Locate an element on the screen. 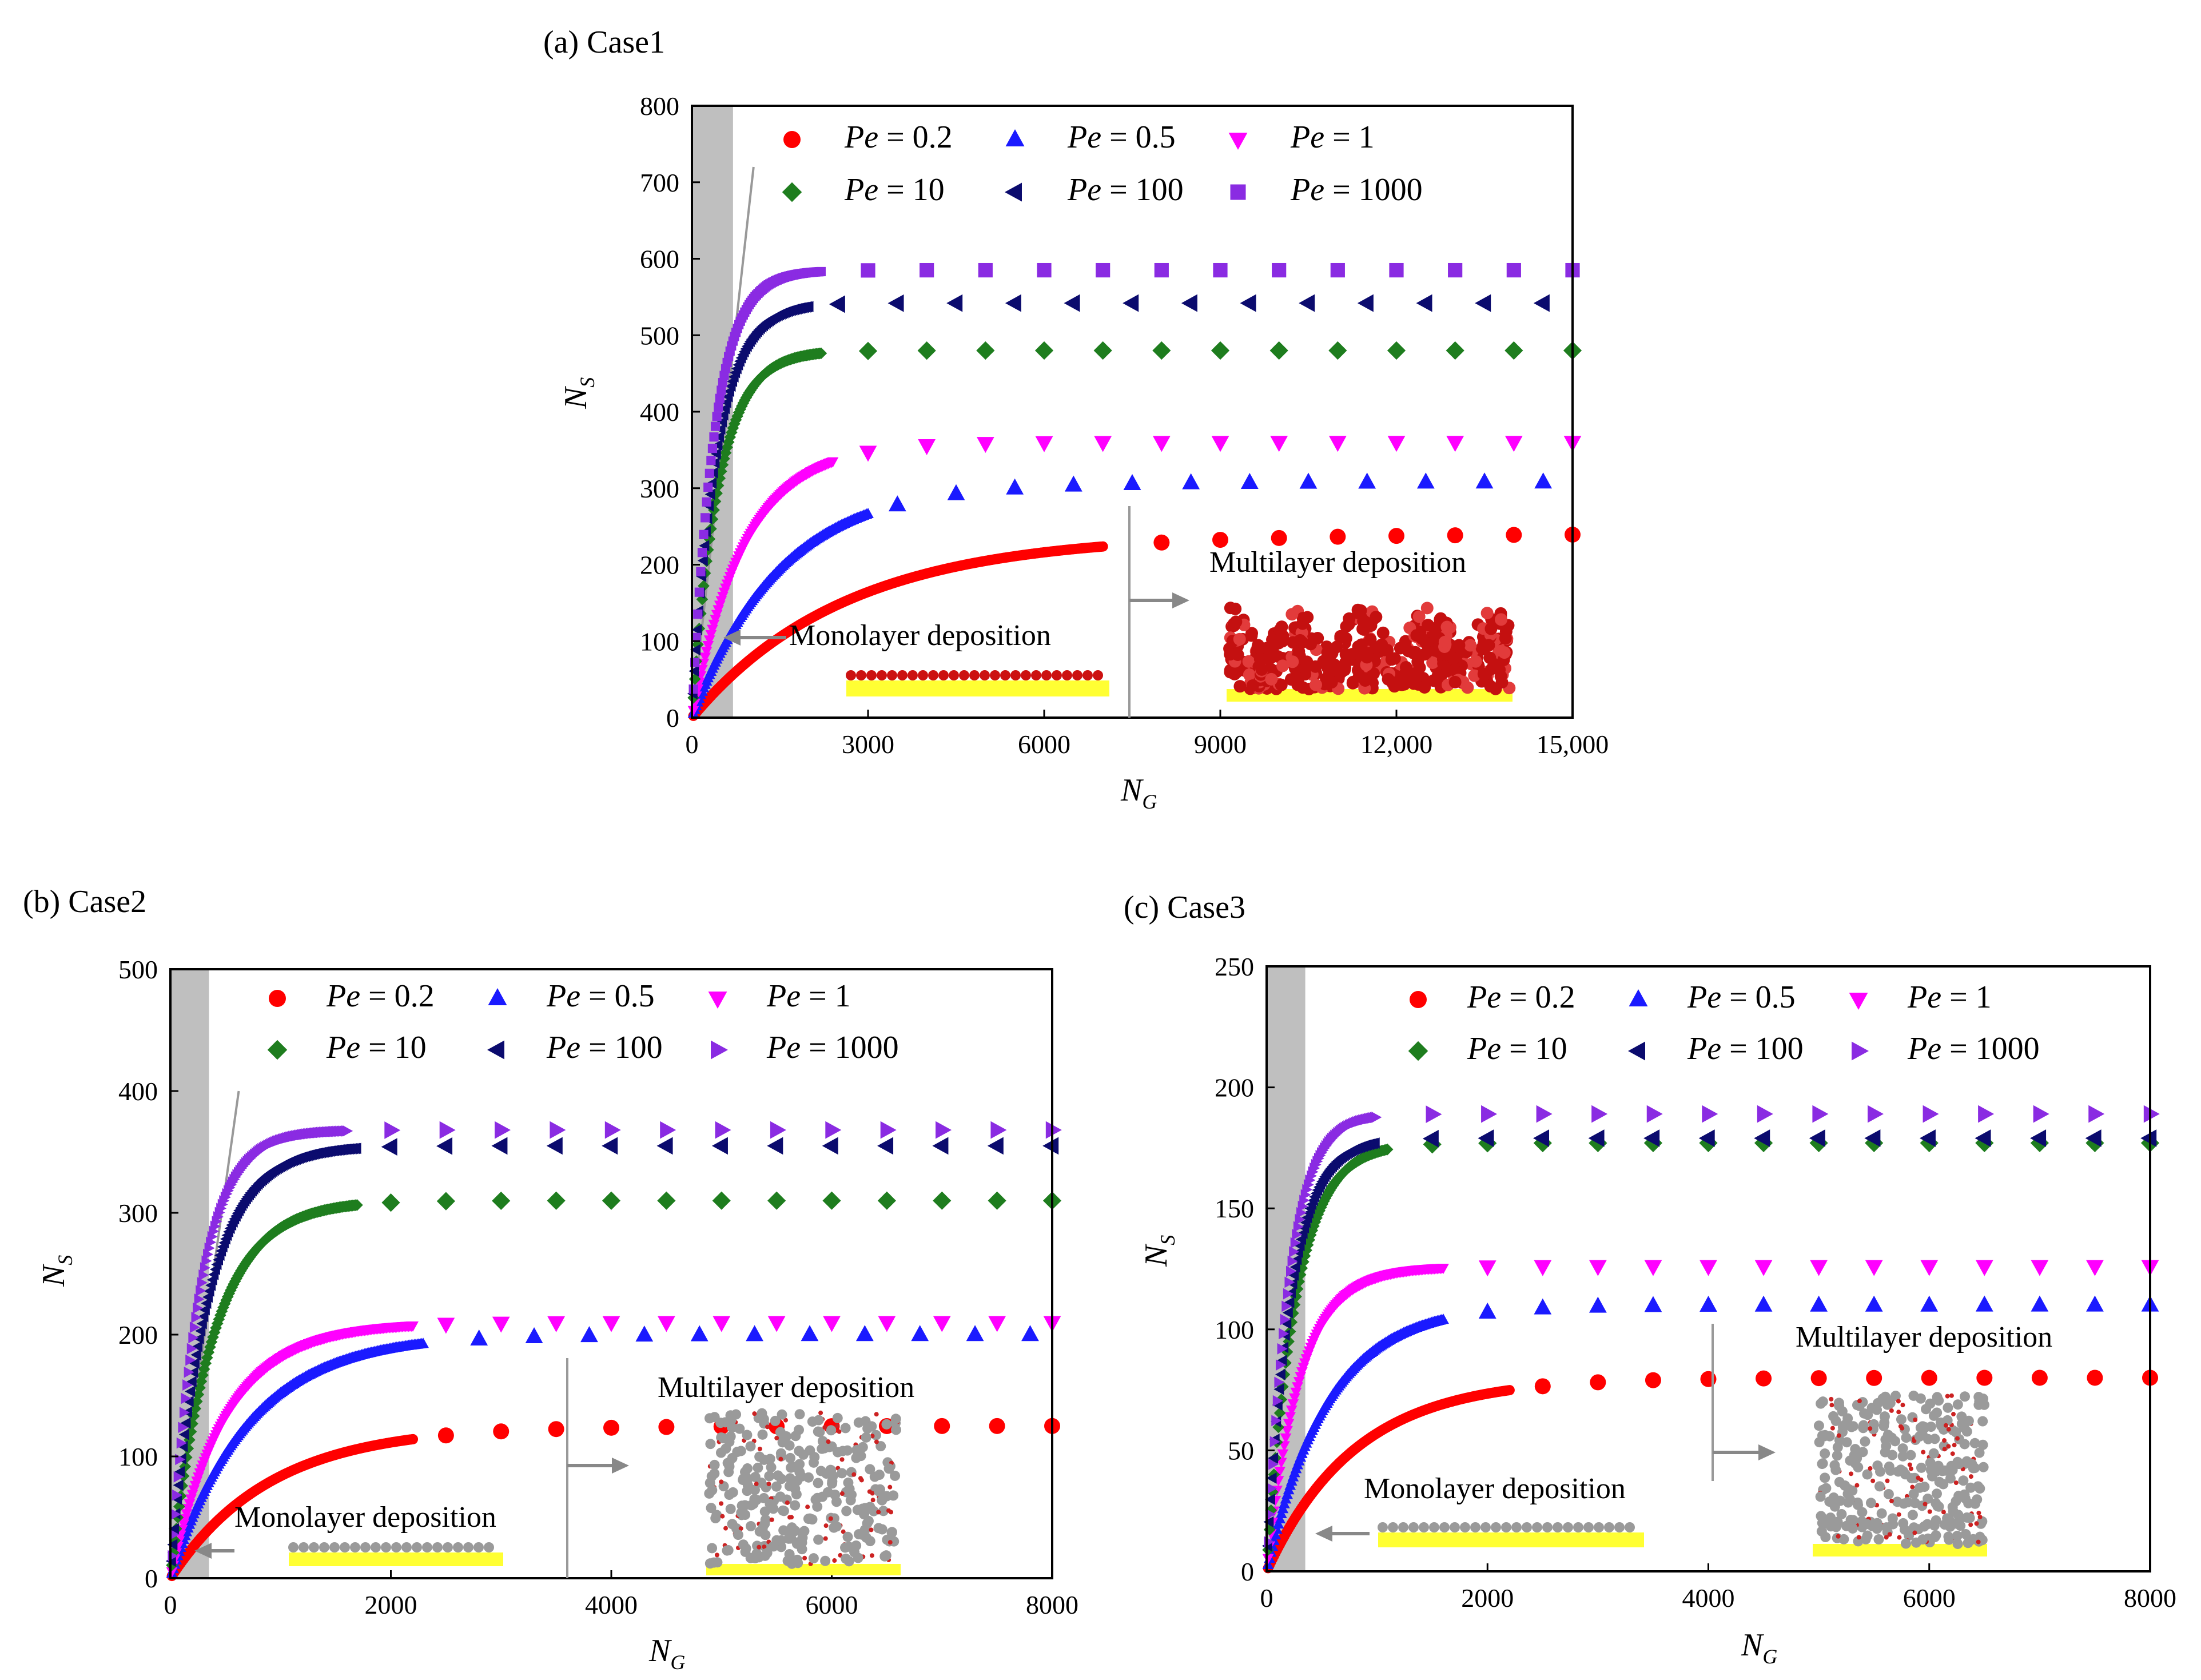 This screenshot has height=1680, width=2201. legend-label-value: = 100 is located at coordinates (1142, 190).